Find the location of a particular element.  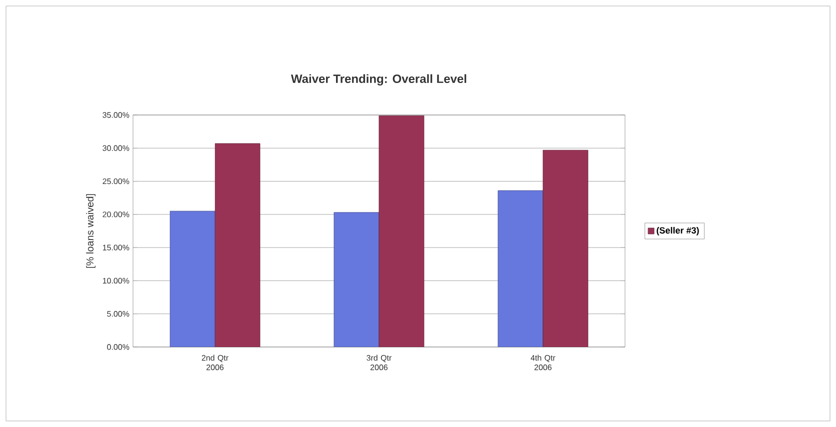

y-tick-label: 5.00% is located at coordinates (118, 314).